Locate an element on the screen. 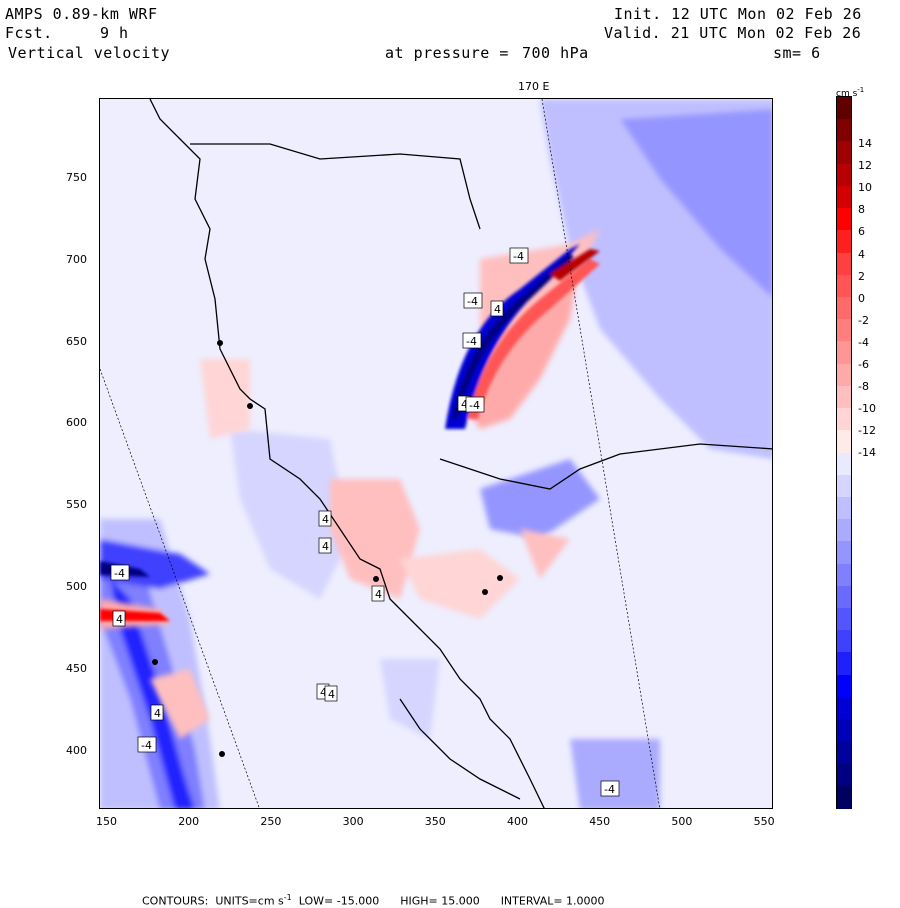  colorbar-tick-label: 8 is located at coordinates (861, 210).